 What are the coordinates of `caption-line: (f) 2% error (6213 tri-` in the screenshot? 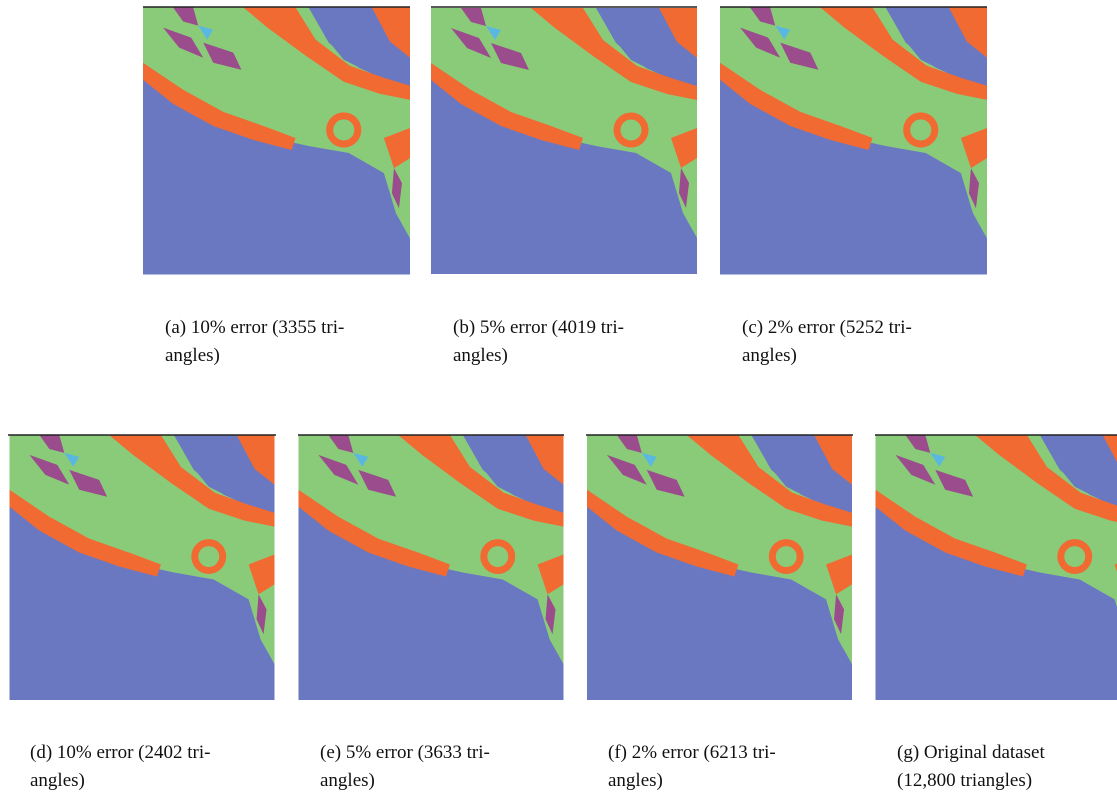 It's located at (692, 752).